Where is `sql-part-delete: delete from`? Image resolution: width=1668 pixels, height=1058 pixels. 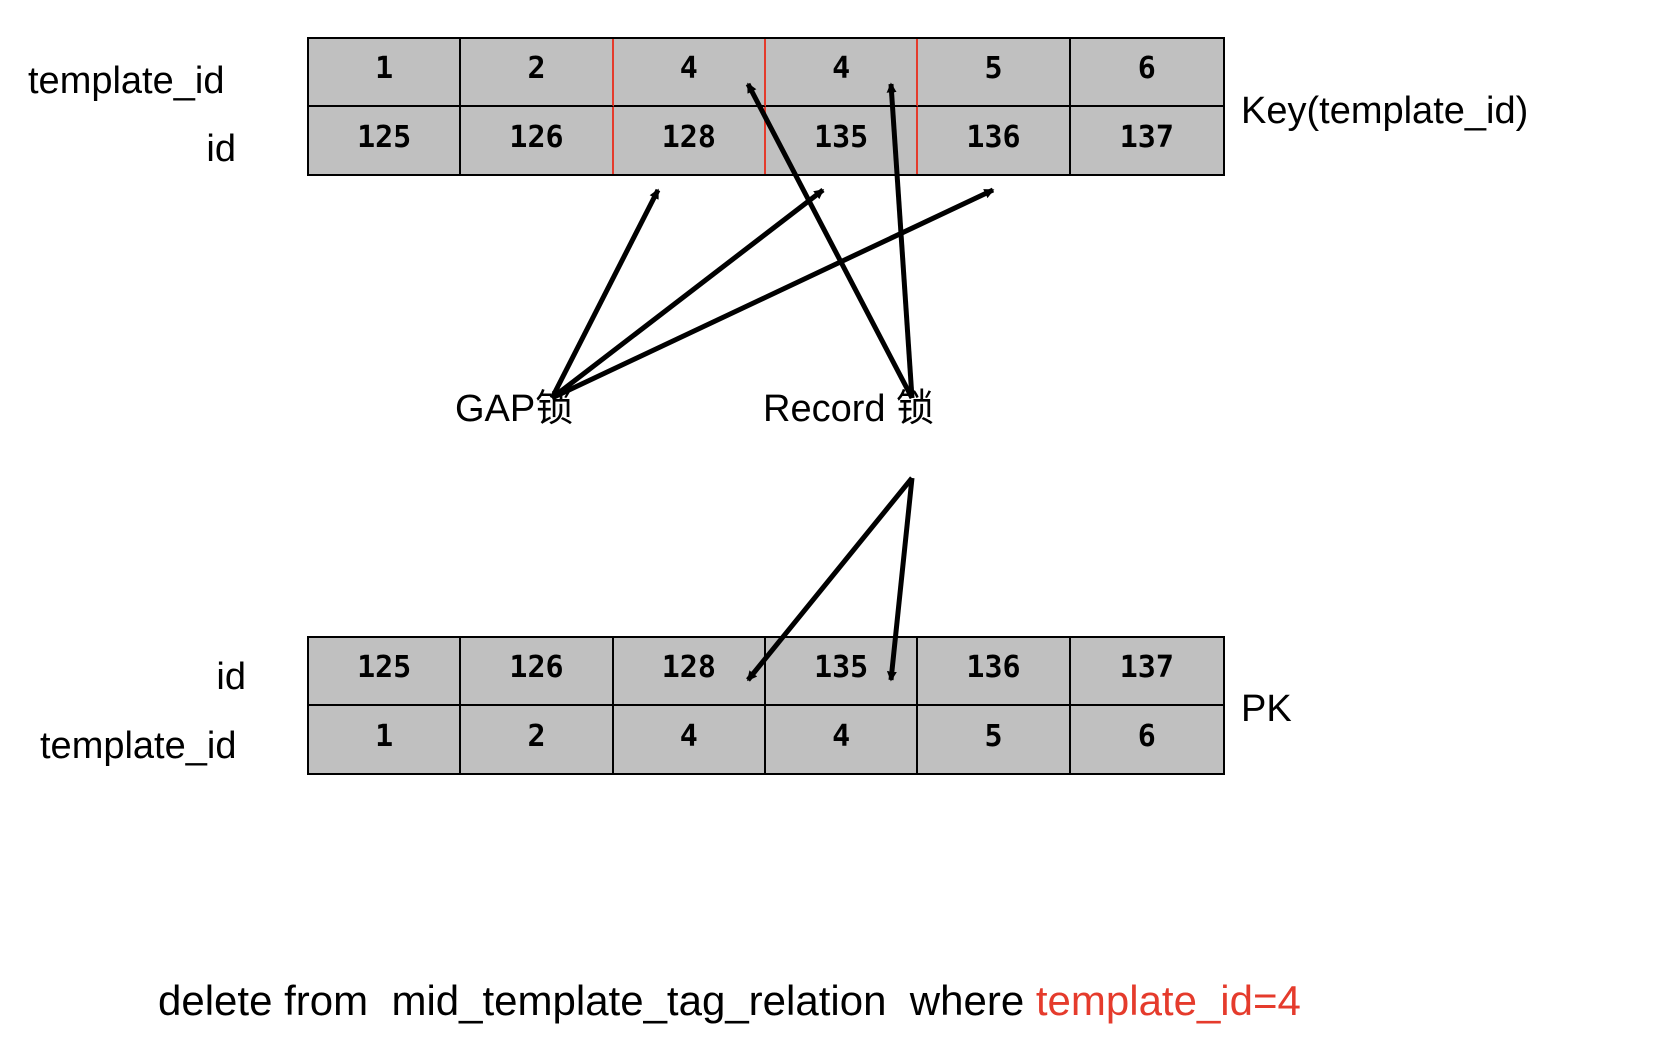
sql-part-delete: delete from is located at coordinates (263, 1000).